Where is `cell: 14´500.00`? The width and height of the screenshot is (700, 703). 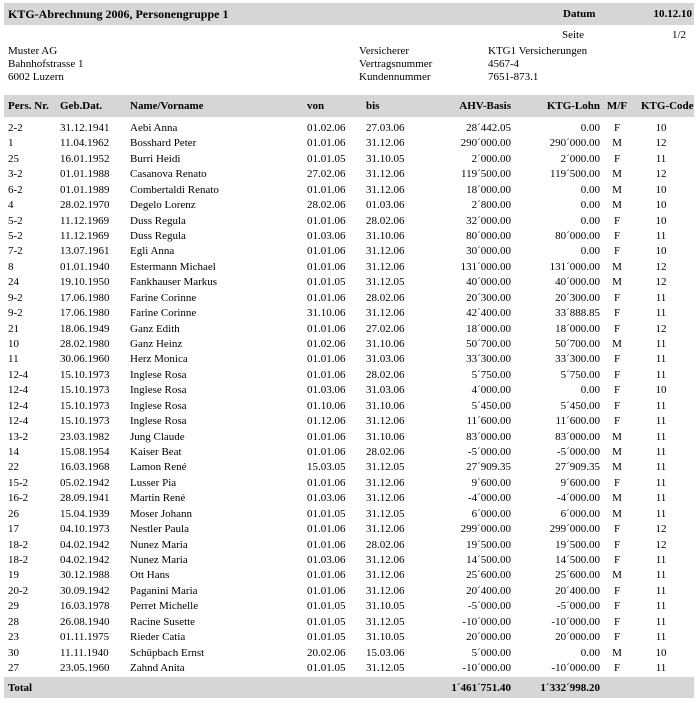 cell: 14´500.00 is located at coordinates (577, 560).